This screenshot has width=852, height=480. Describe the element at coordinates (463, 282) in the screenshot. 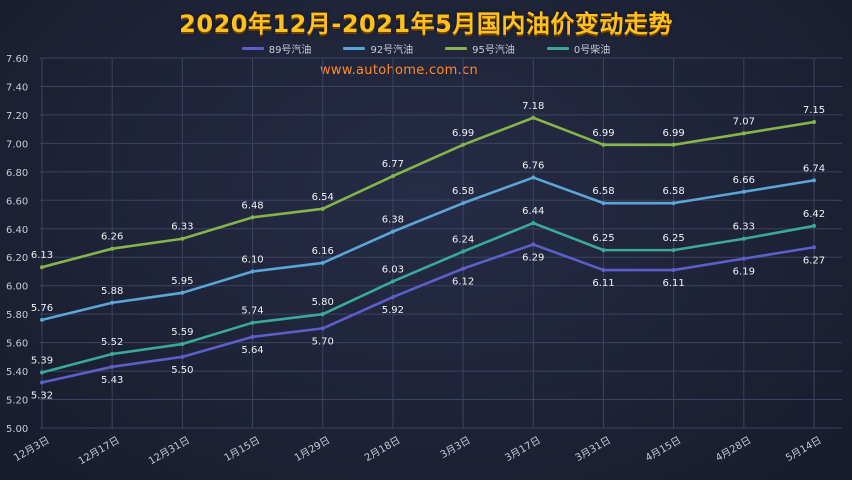

I see `data-label: 6.12` at that location.